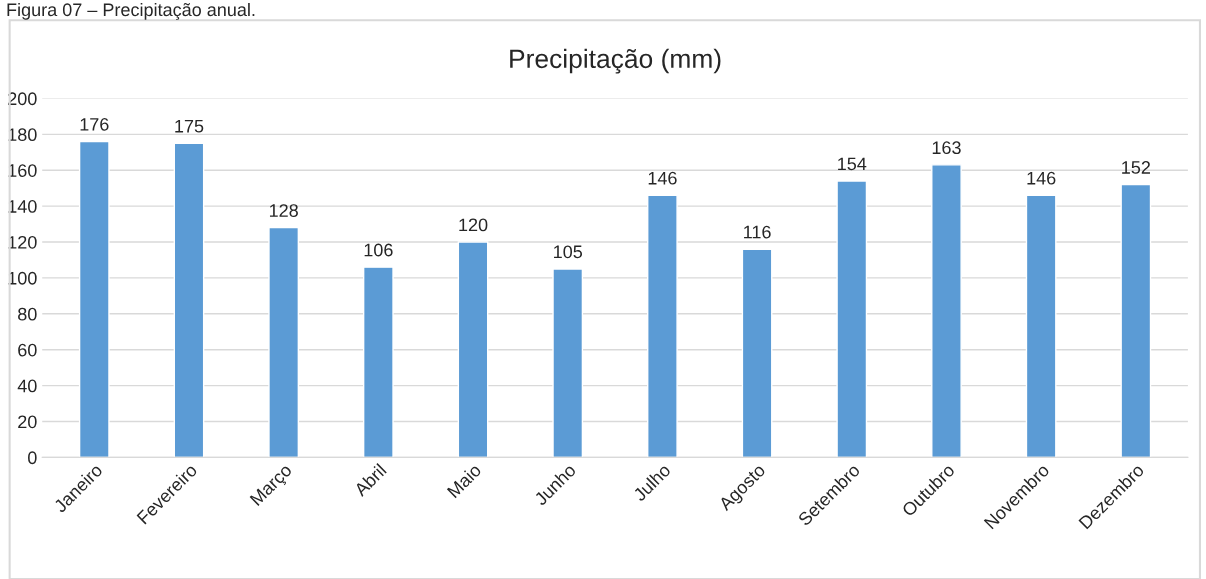 The image size is (1206, 579). What do you see at coordinates (946, 148) in the screenshot?
I see `data-label: 163` at bounding box center [946, 148].